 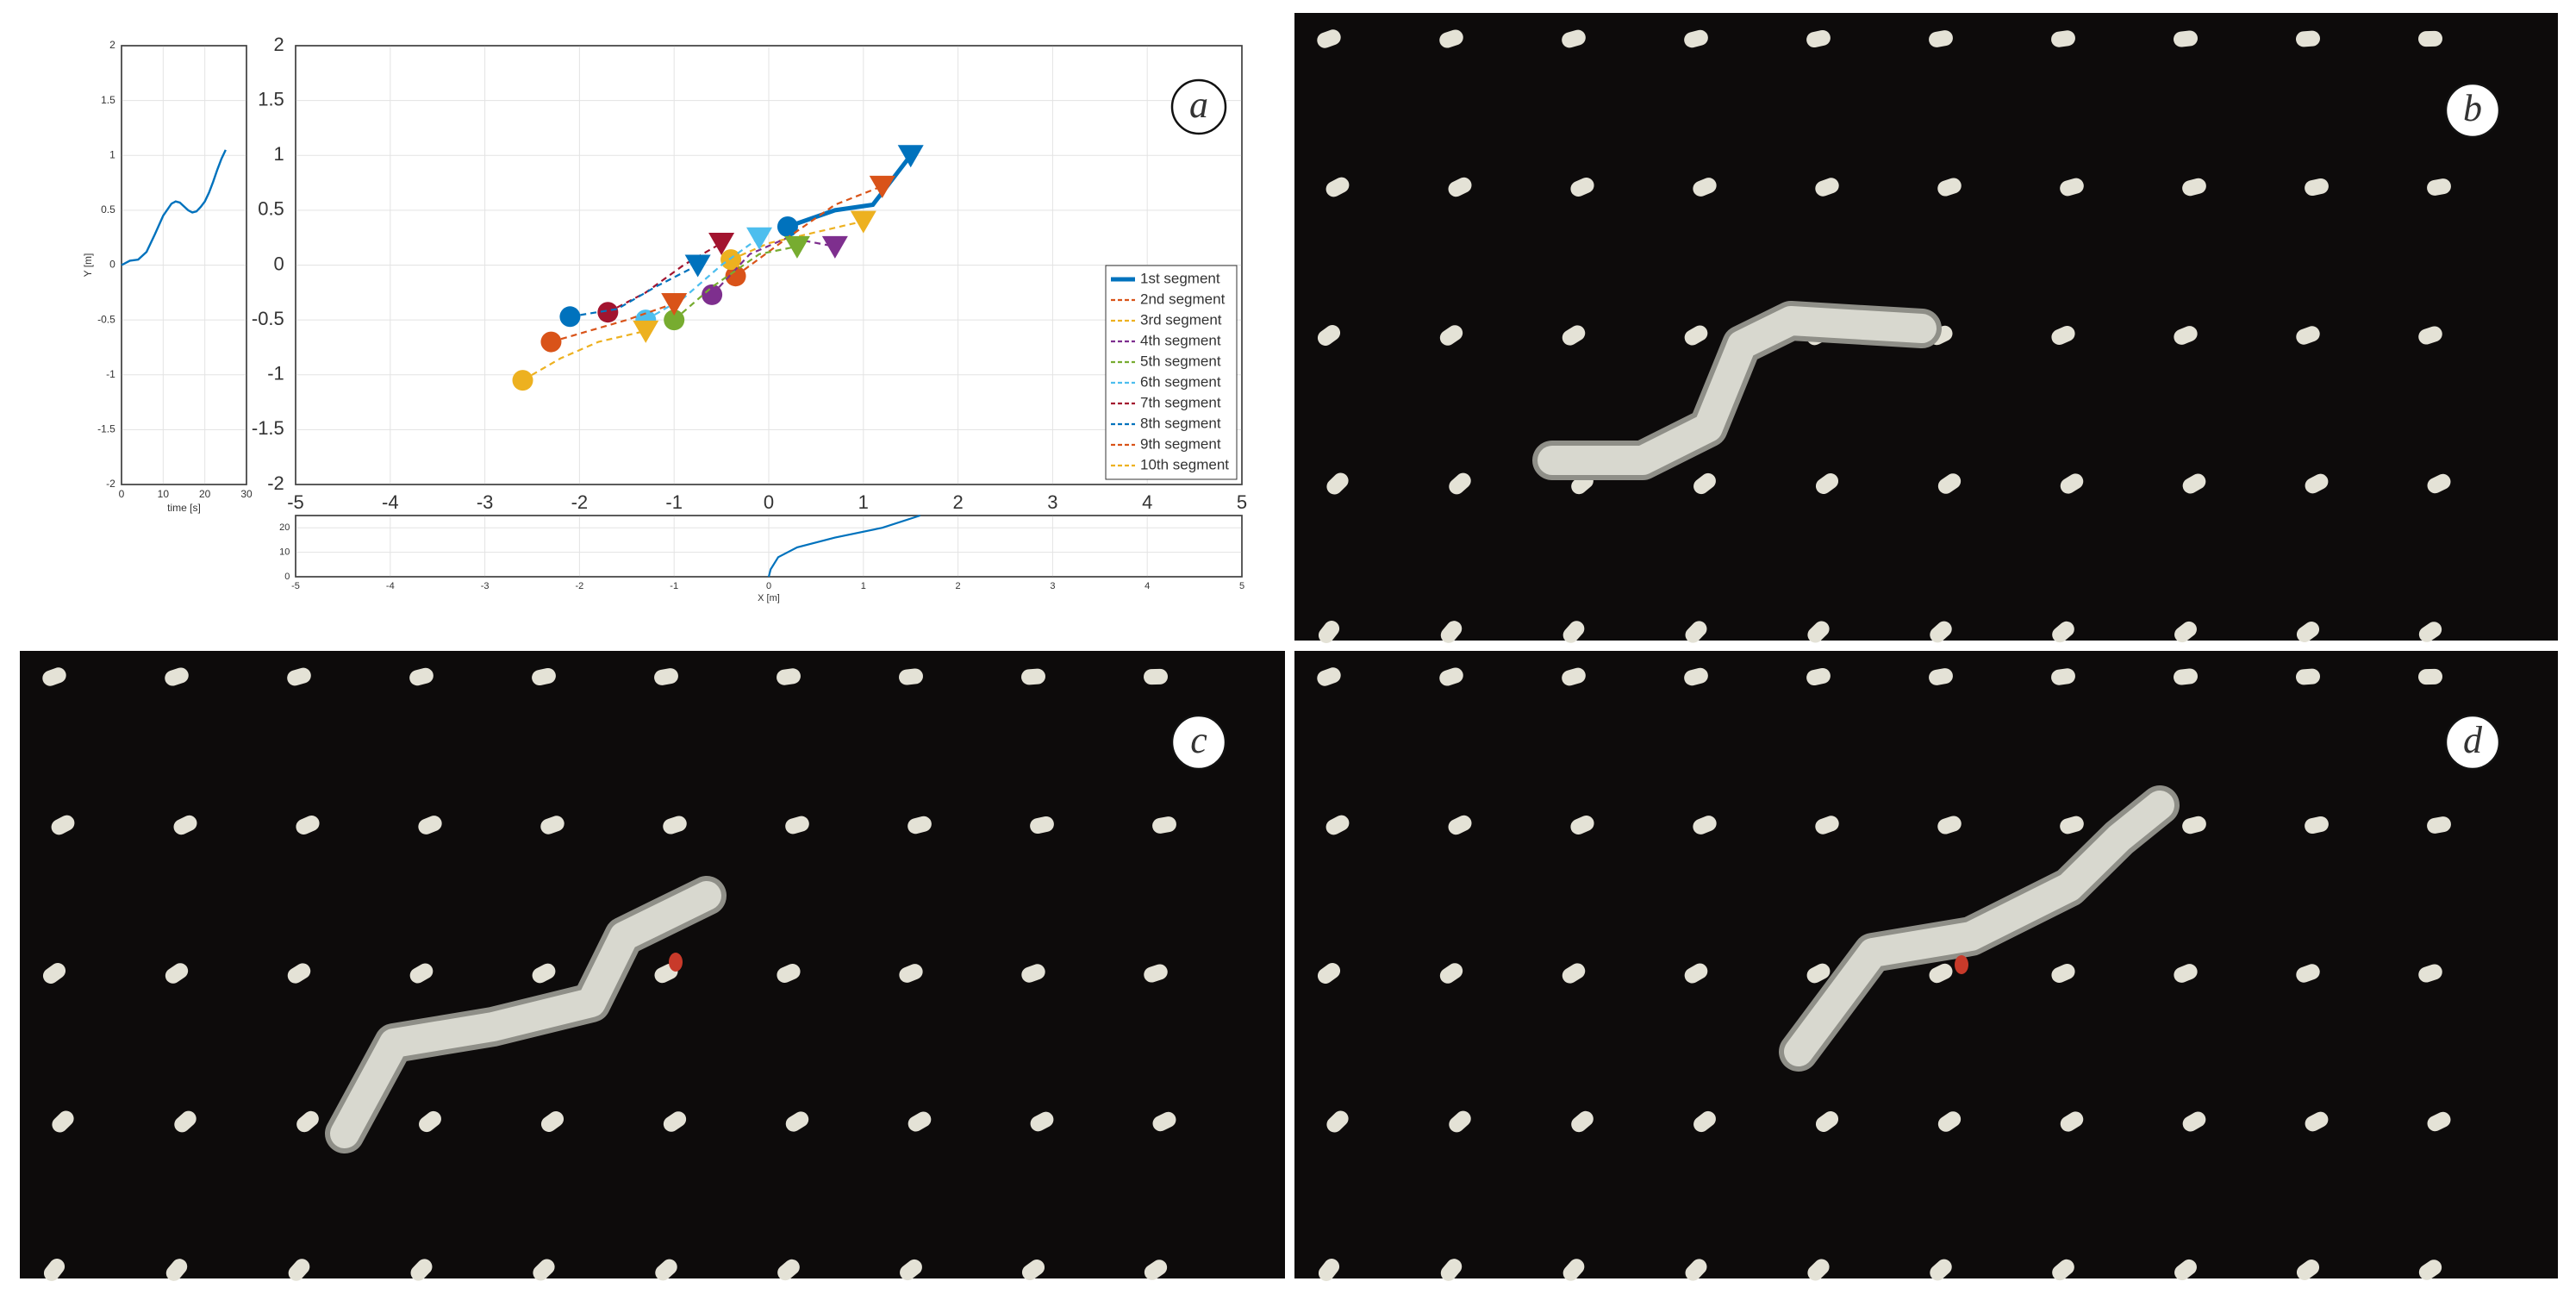 I want to click on legend-label: 8th segment, so click(x=1180, y=423).